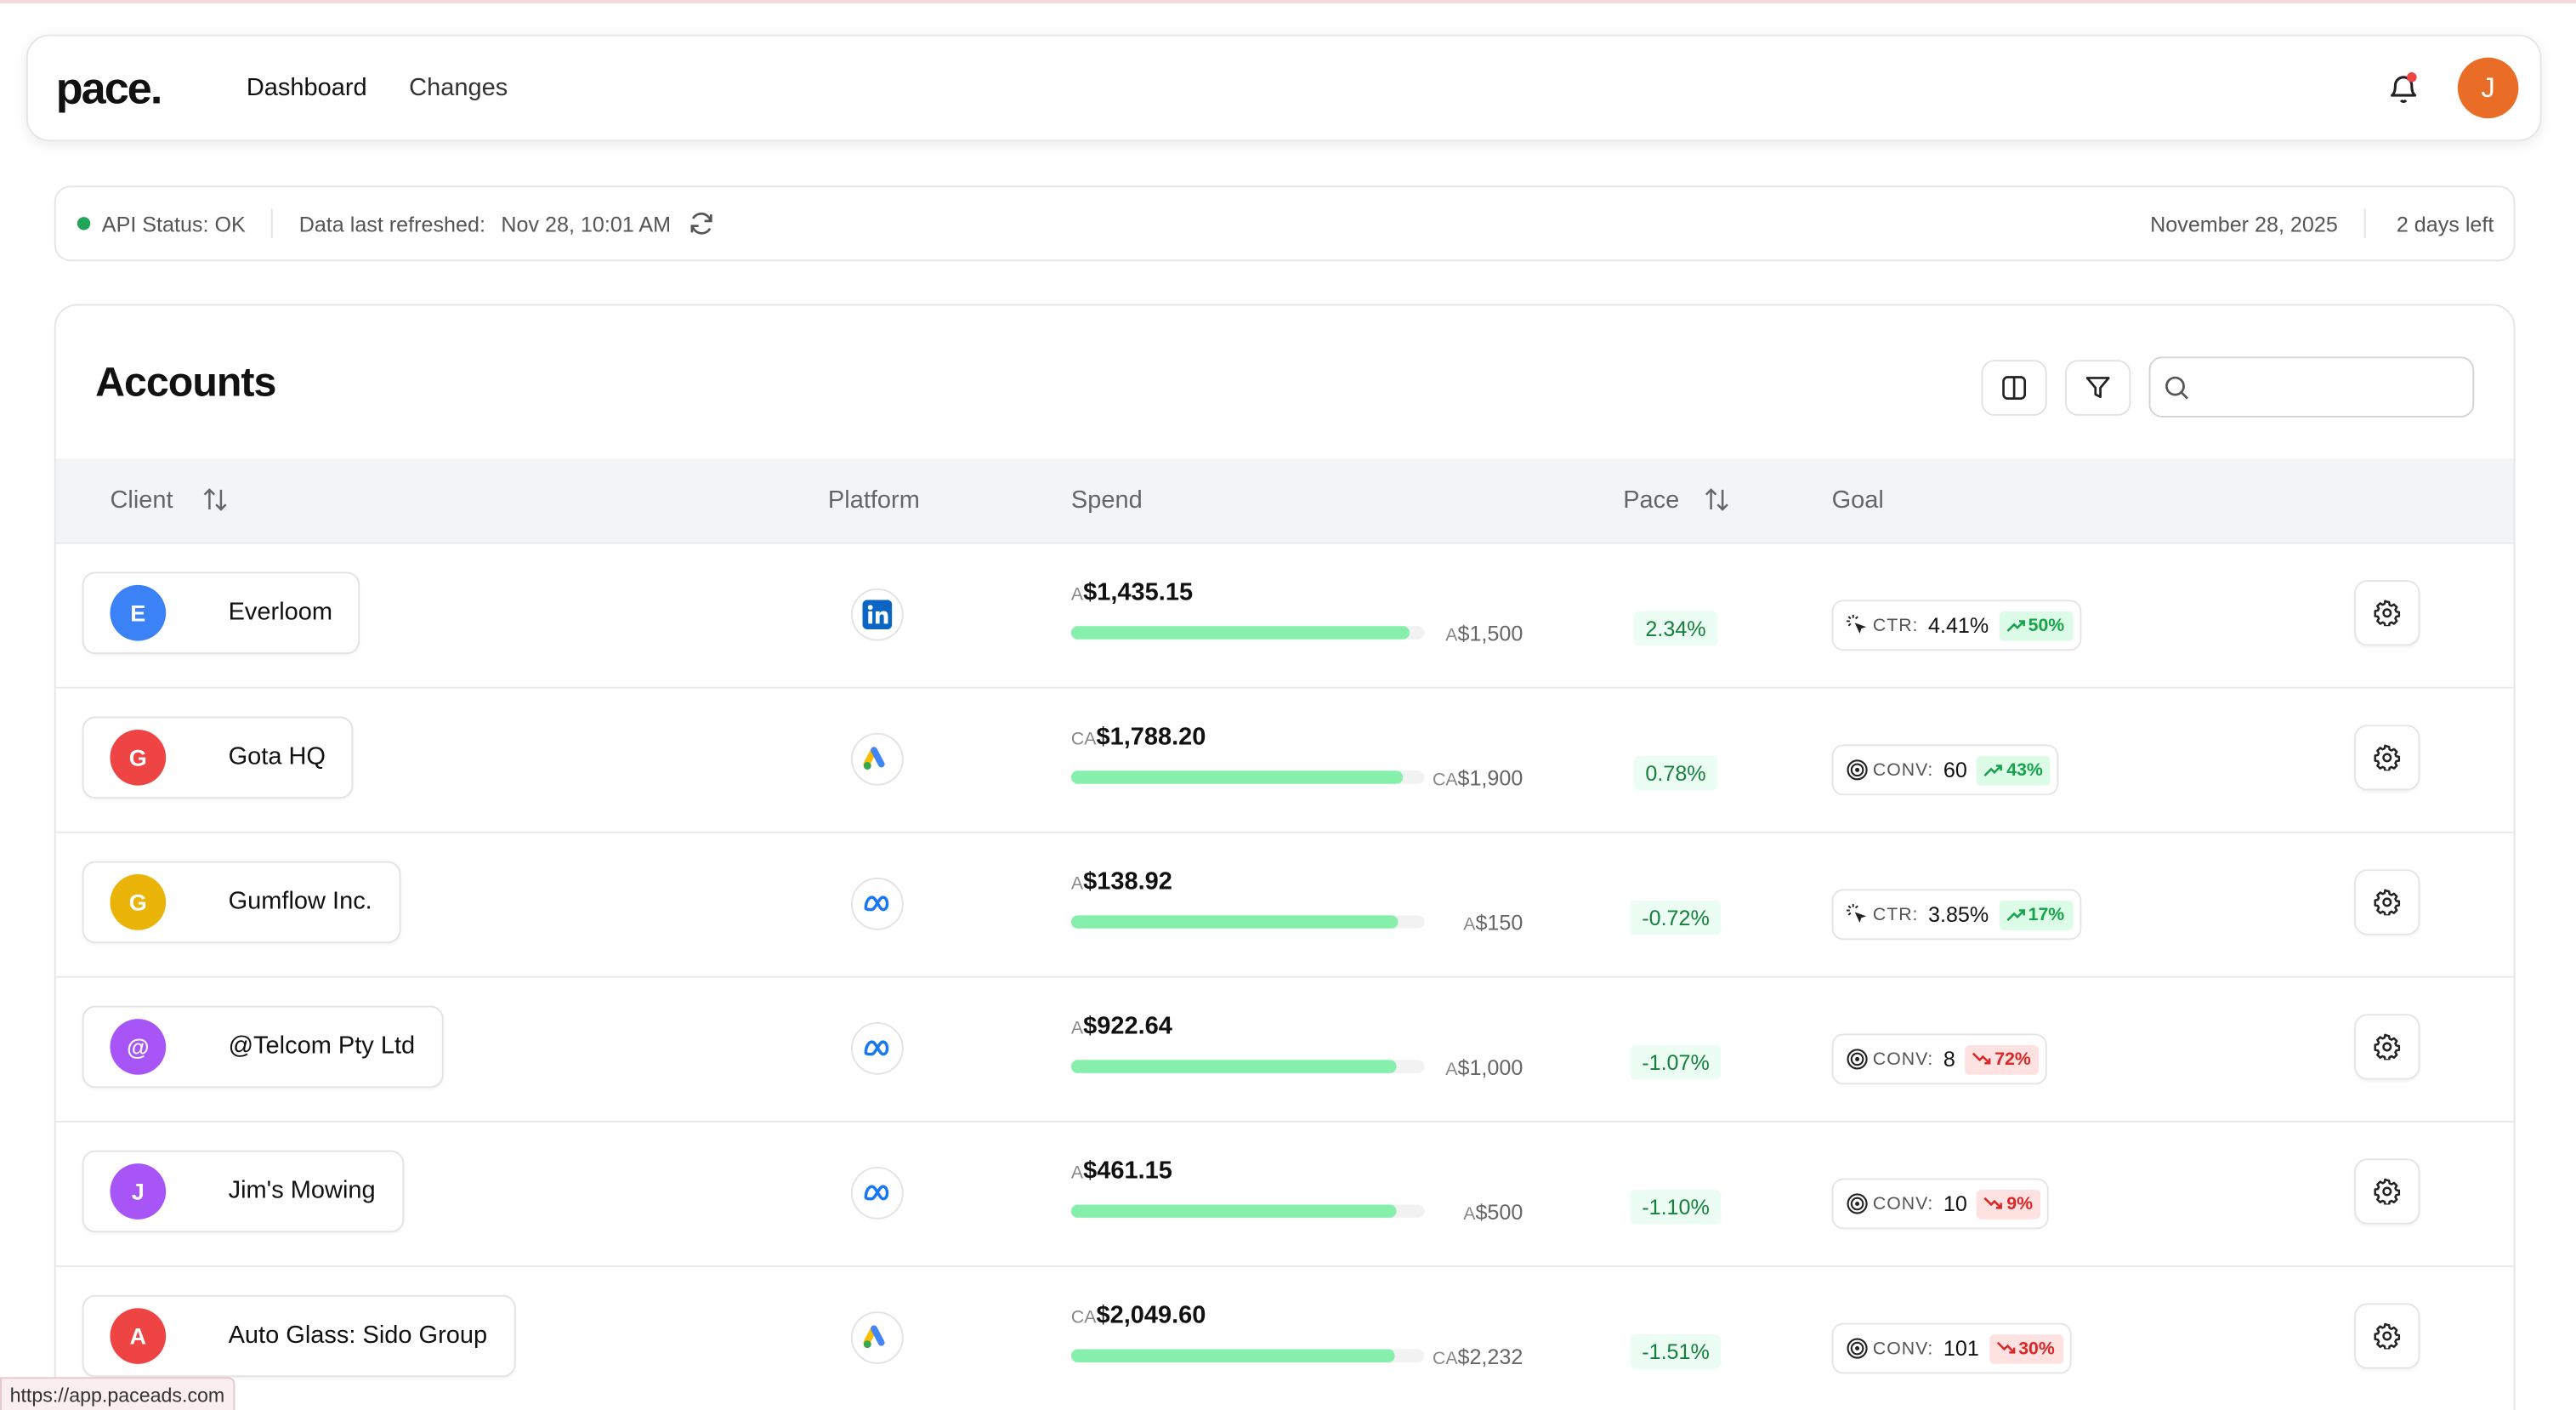 This screenshot has height=1410, width=2576. What do you see at coordinates (277, 756) in the screenshot?
I see `client-name: Gota HQ` at bounding box center [277, 756].